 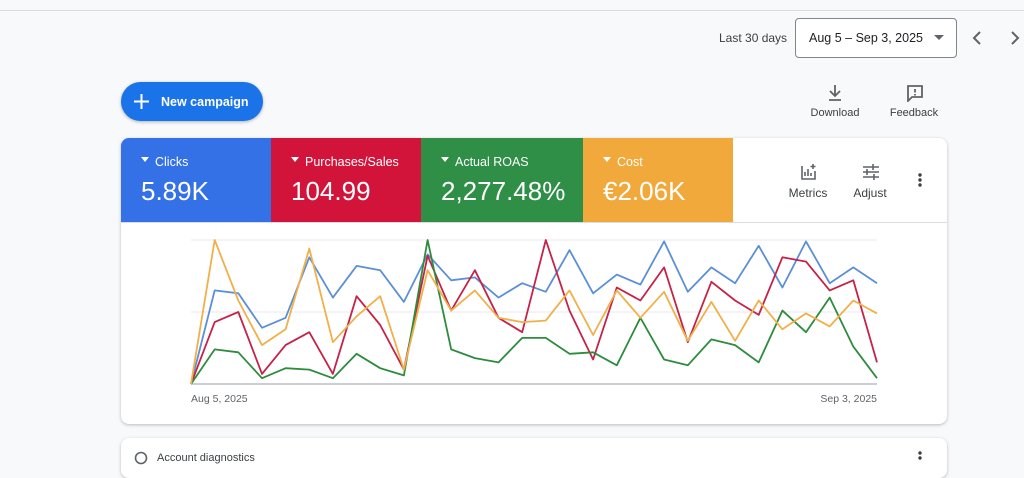 I want to click on next-button, so click(x=1015, y=38).